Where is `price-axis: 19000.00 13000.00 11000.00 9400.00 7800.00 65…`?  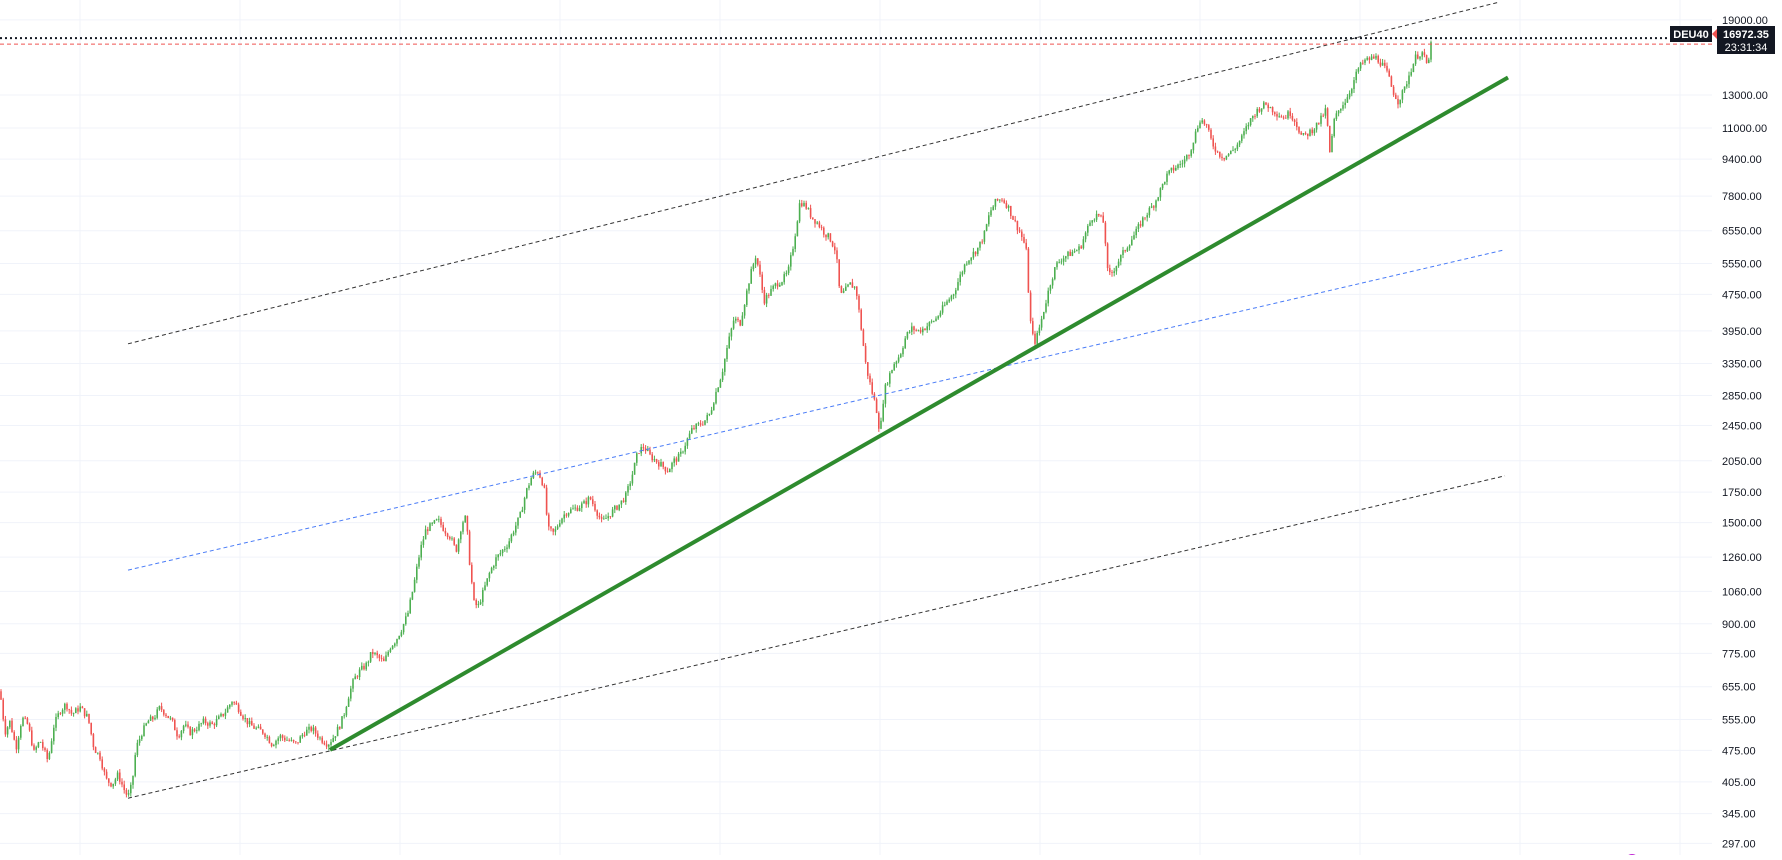 price-axis: 19000.00 13000.00 11000.00 9400.00 7800.00 65… is located at coordinates (1747, 427).